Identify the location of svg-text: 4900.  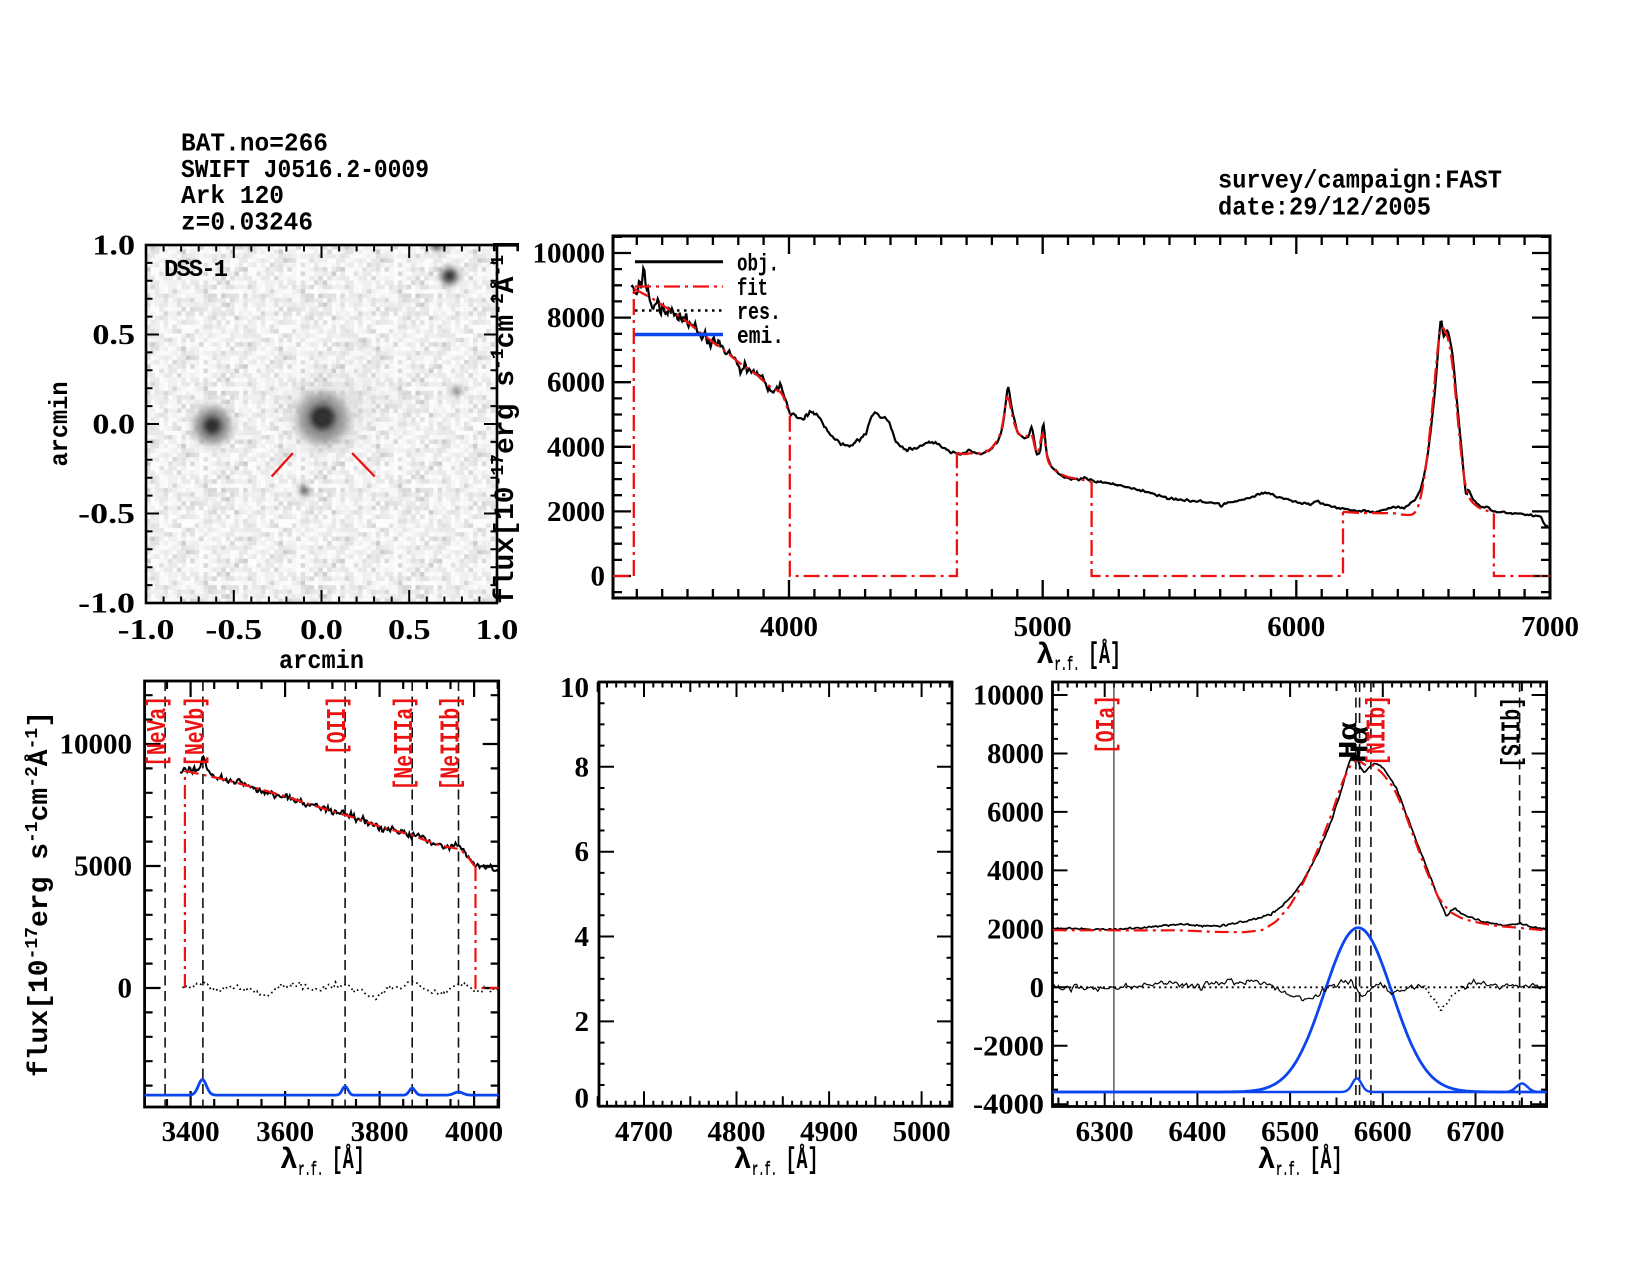
(829, 1132).